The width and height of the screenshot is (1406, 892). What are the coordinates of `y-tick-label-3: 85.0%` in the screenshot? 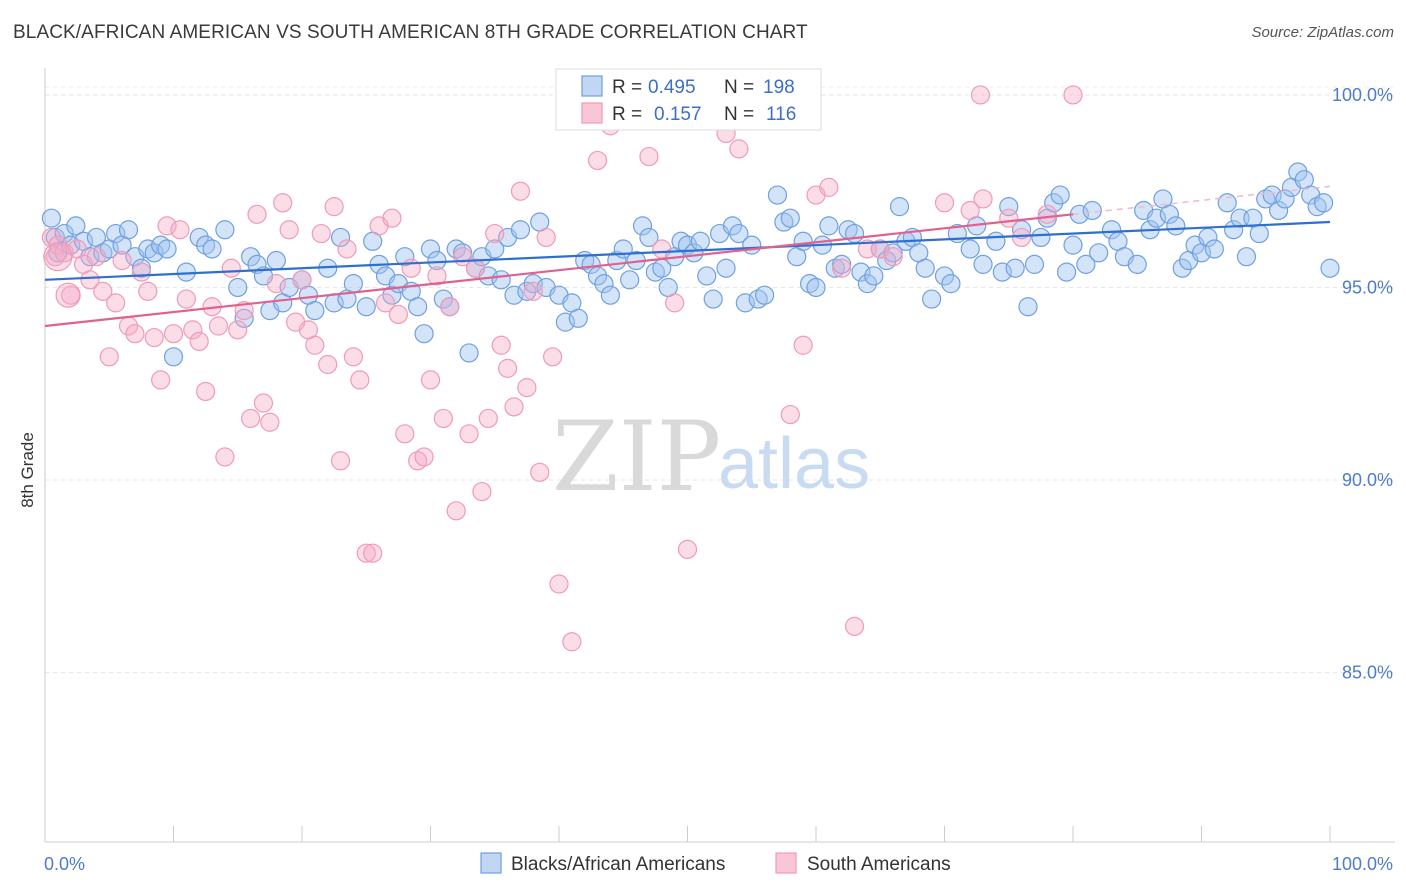 It's located at (1367, 673).